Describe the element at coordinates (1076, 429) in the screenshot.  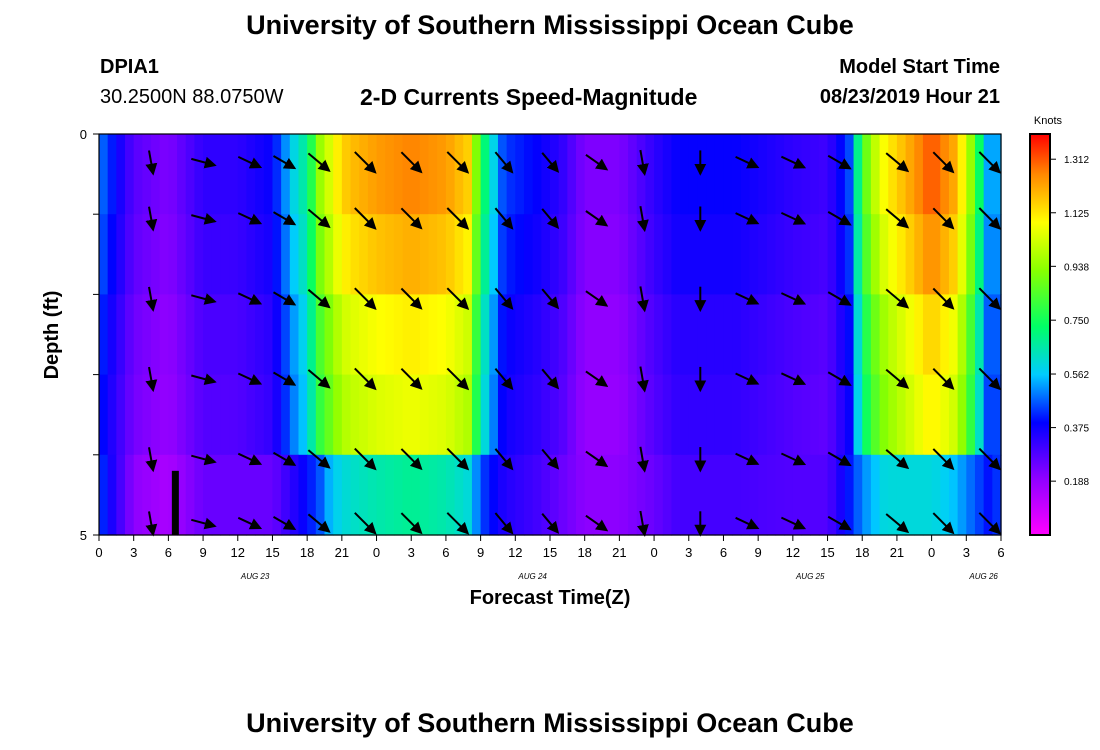
I see `colorbar-tick-label: 0.375` at that location.